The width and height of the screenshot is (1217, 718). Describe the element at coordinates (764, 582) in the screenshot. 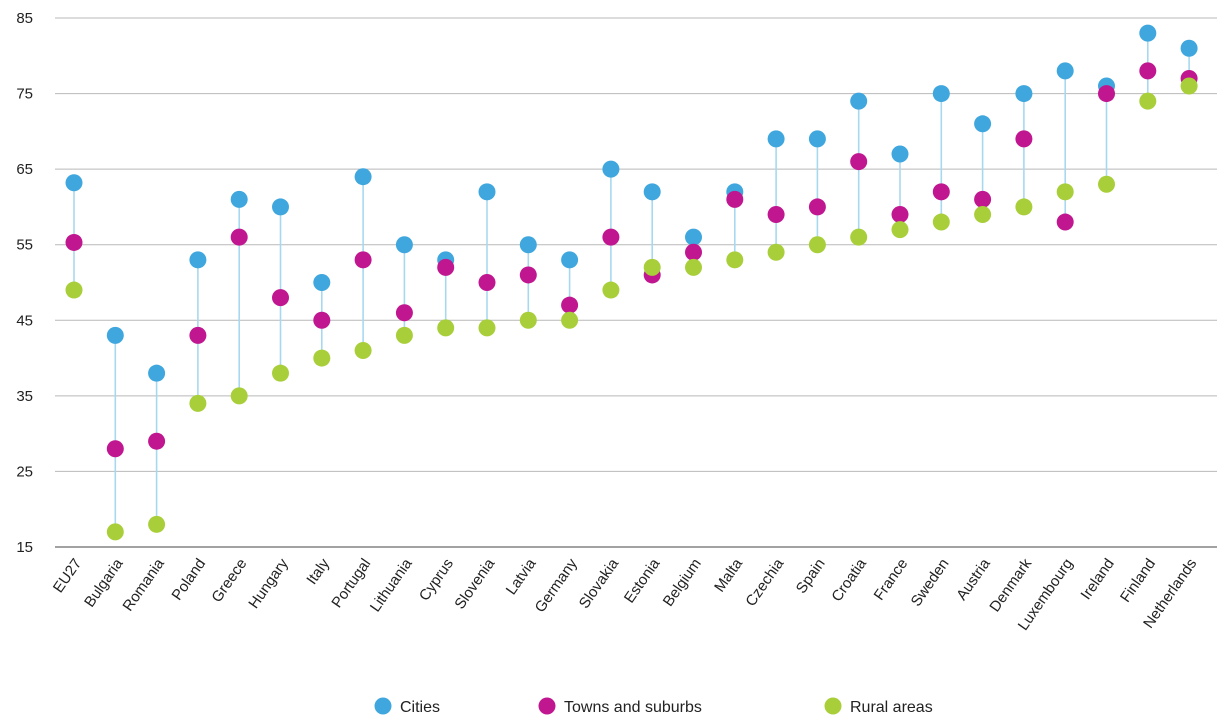

I see `x-category-label: Czechia` at that location.